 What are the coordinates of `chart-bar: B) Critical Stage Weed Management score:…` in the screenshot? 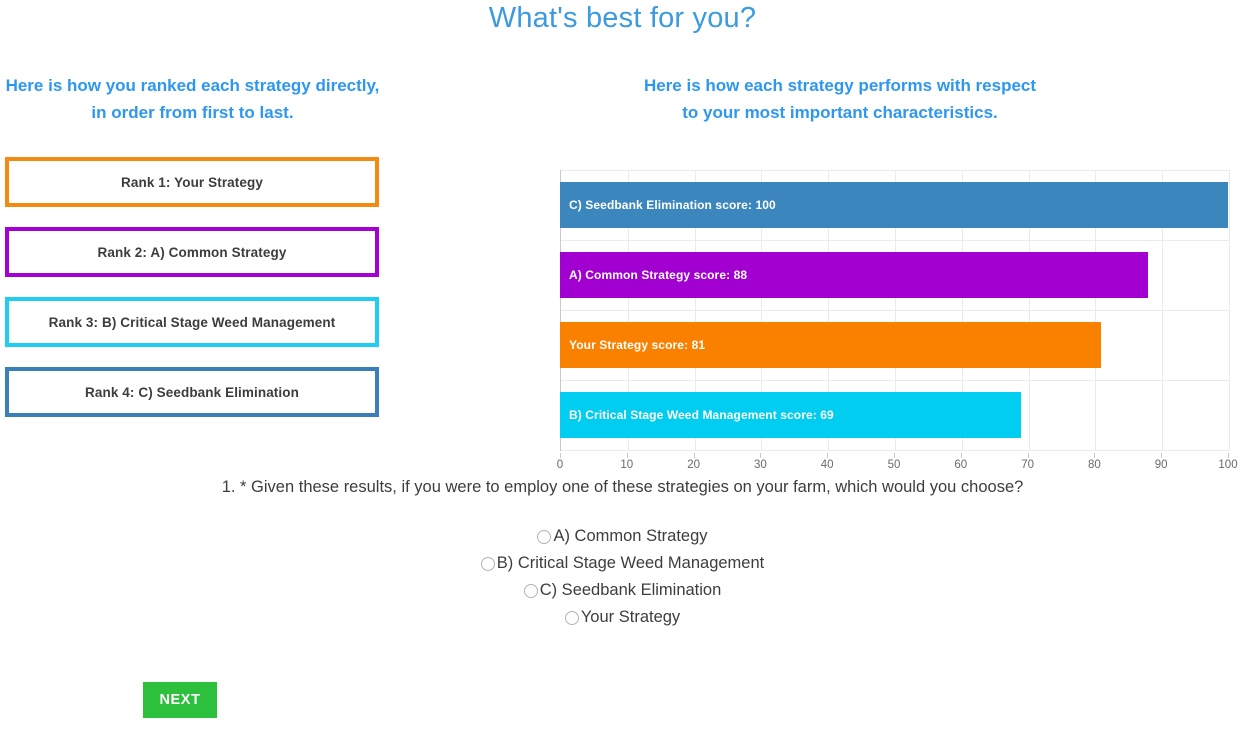 It's located at (790, 415).